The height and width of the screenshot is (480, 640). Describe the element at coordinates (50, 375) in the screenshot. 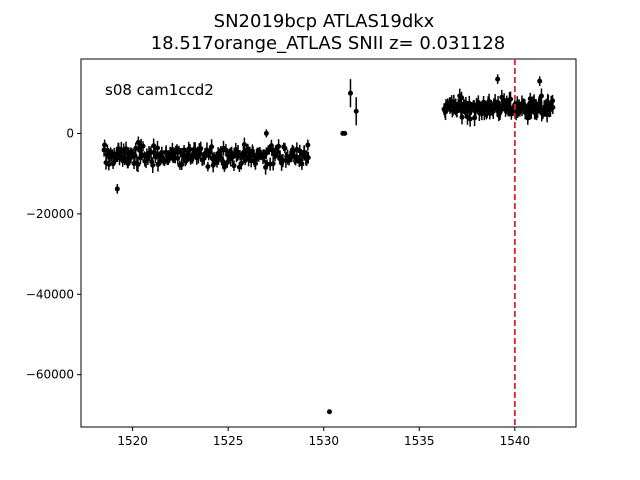

I see `y-tick-label: −60000` at that location.